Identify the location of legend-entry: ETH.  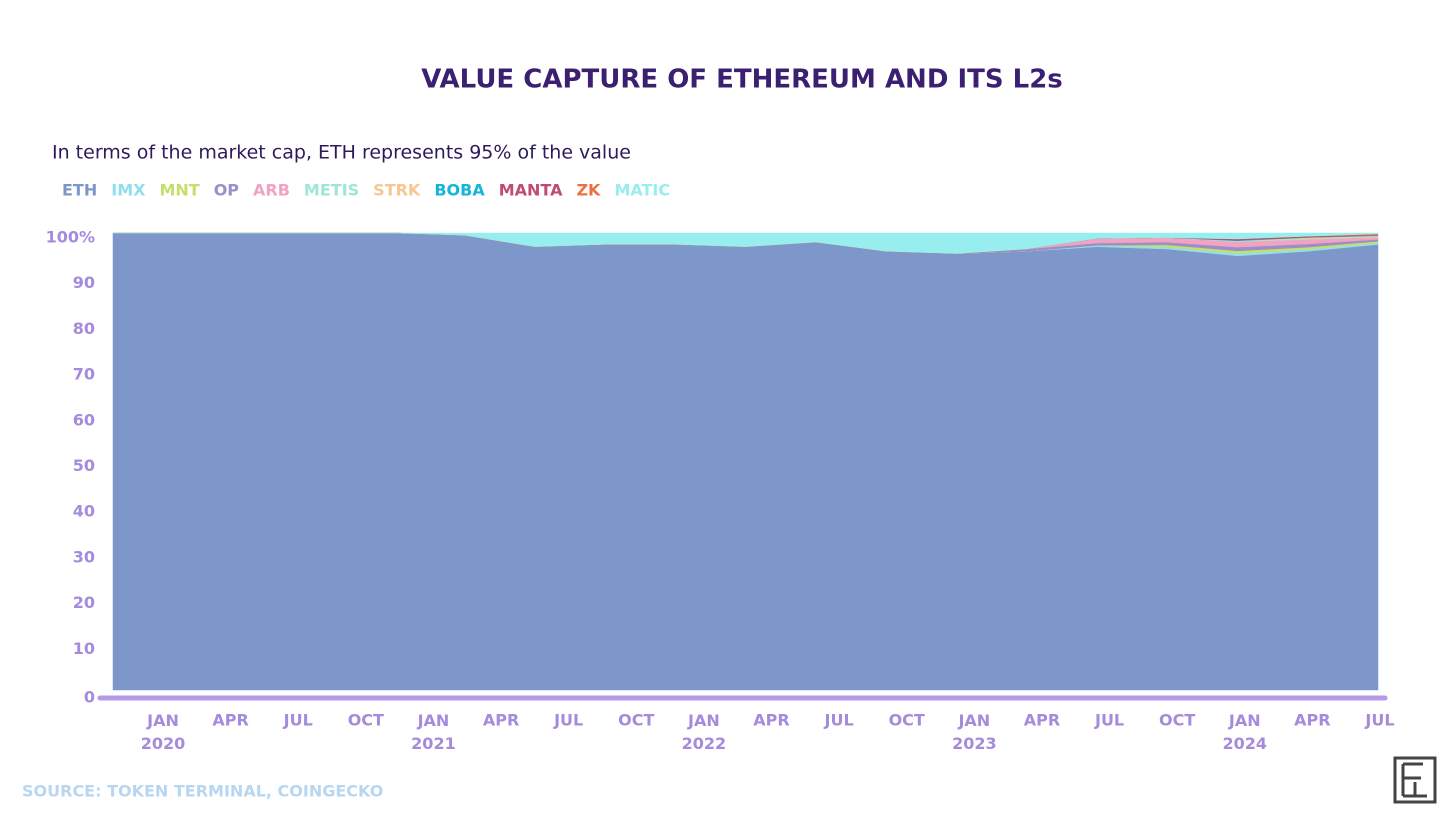
(79, 190).